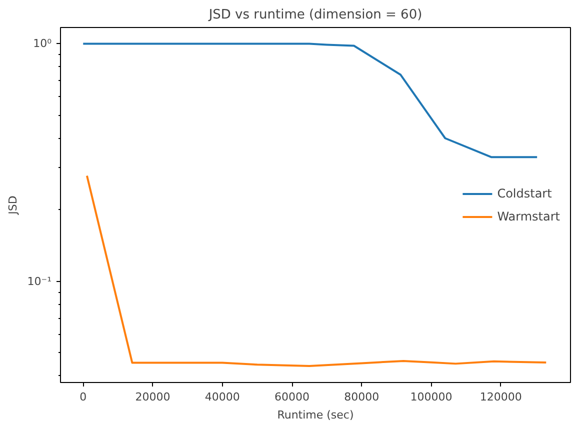 This screenshot has height=426, width=582. What do you see at coordinates (524, 193) in the screenshot?
I see `legend-label: Coldstart` at bounding box center [524, 193].